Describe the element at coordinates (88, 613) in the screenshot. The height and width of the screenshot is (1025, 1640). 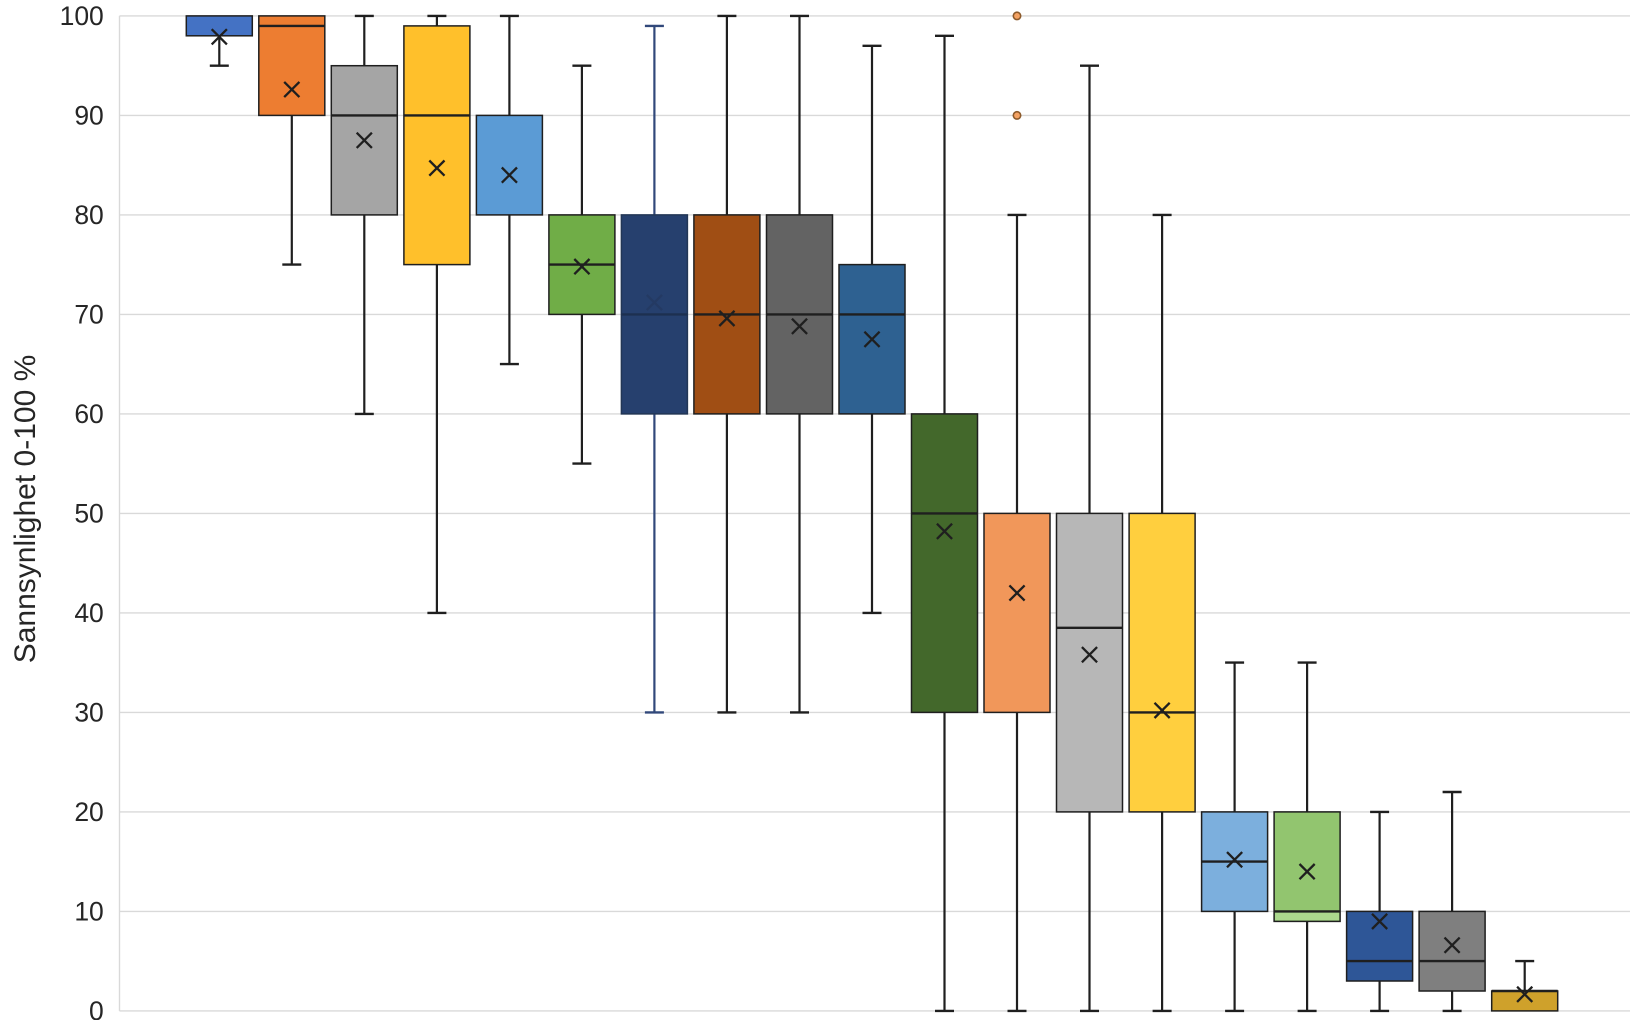
I see `svg-text: 40` at that location.